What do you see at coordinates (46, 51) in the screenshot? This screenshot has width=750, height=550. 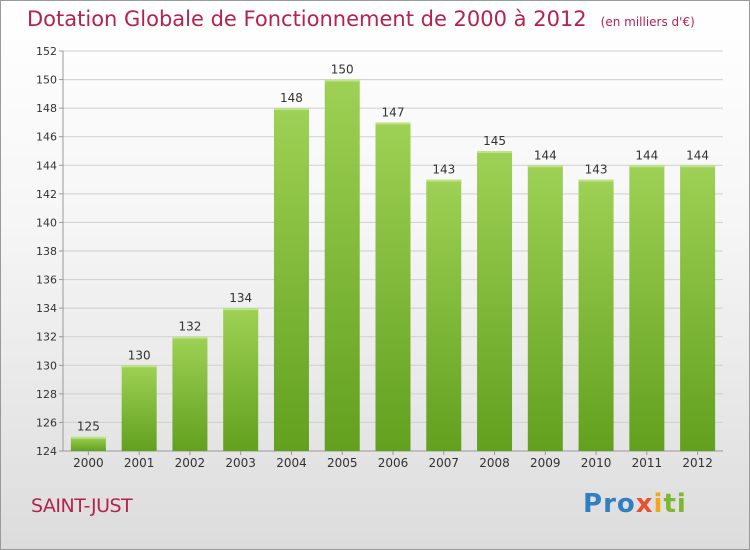 I see `y-tick-label: 152` at bounding box center [46, 51].